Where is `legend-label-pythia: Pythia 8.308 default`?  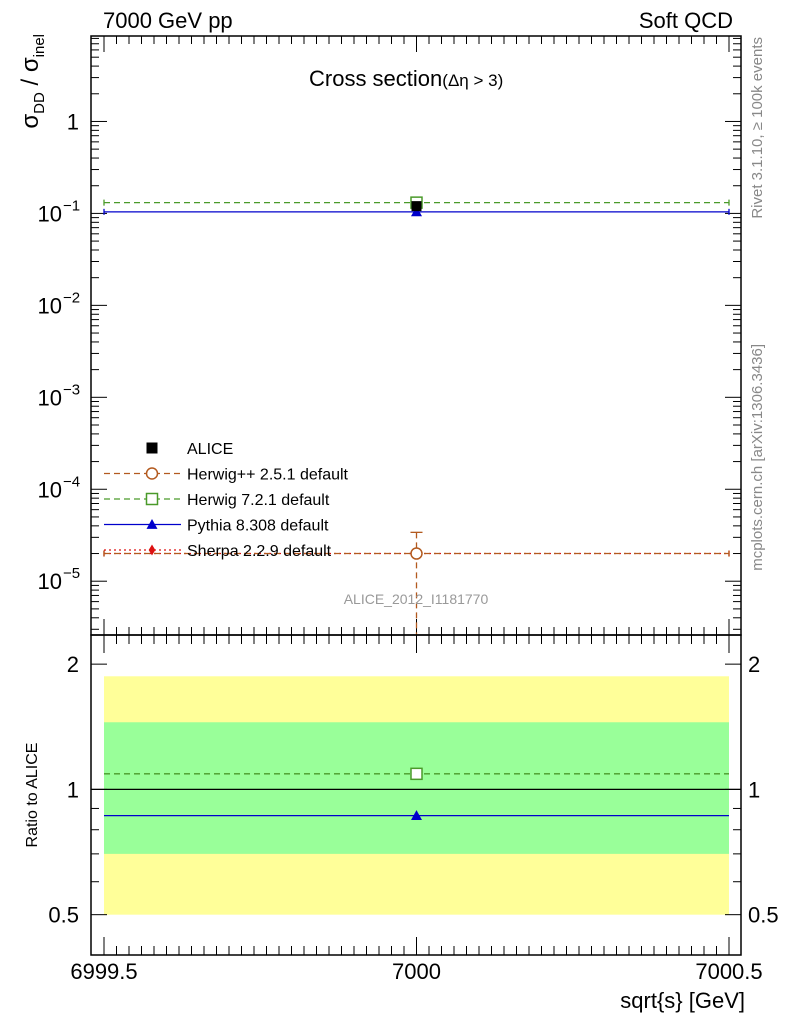
legend-label-pythia: Pythia 8.308 default is located at coordinates (258, 526).